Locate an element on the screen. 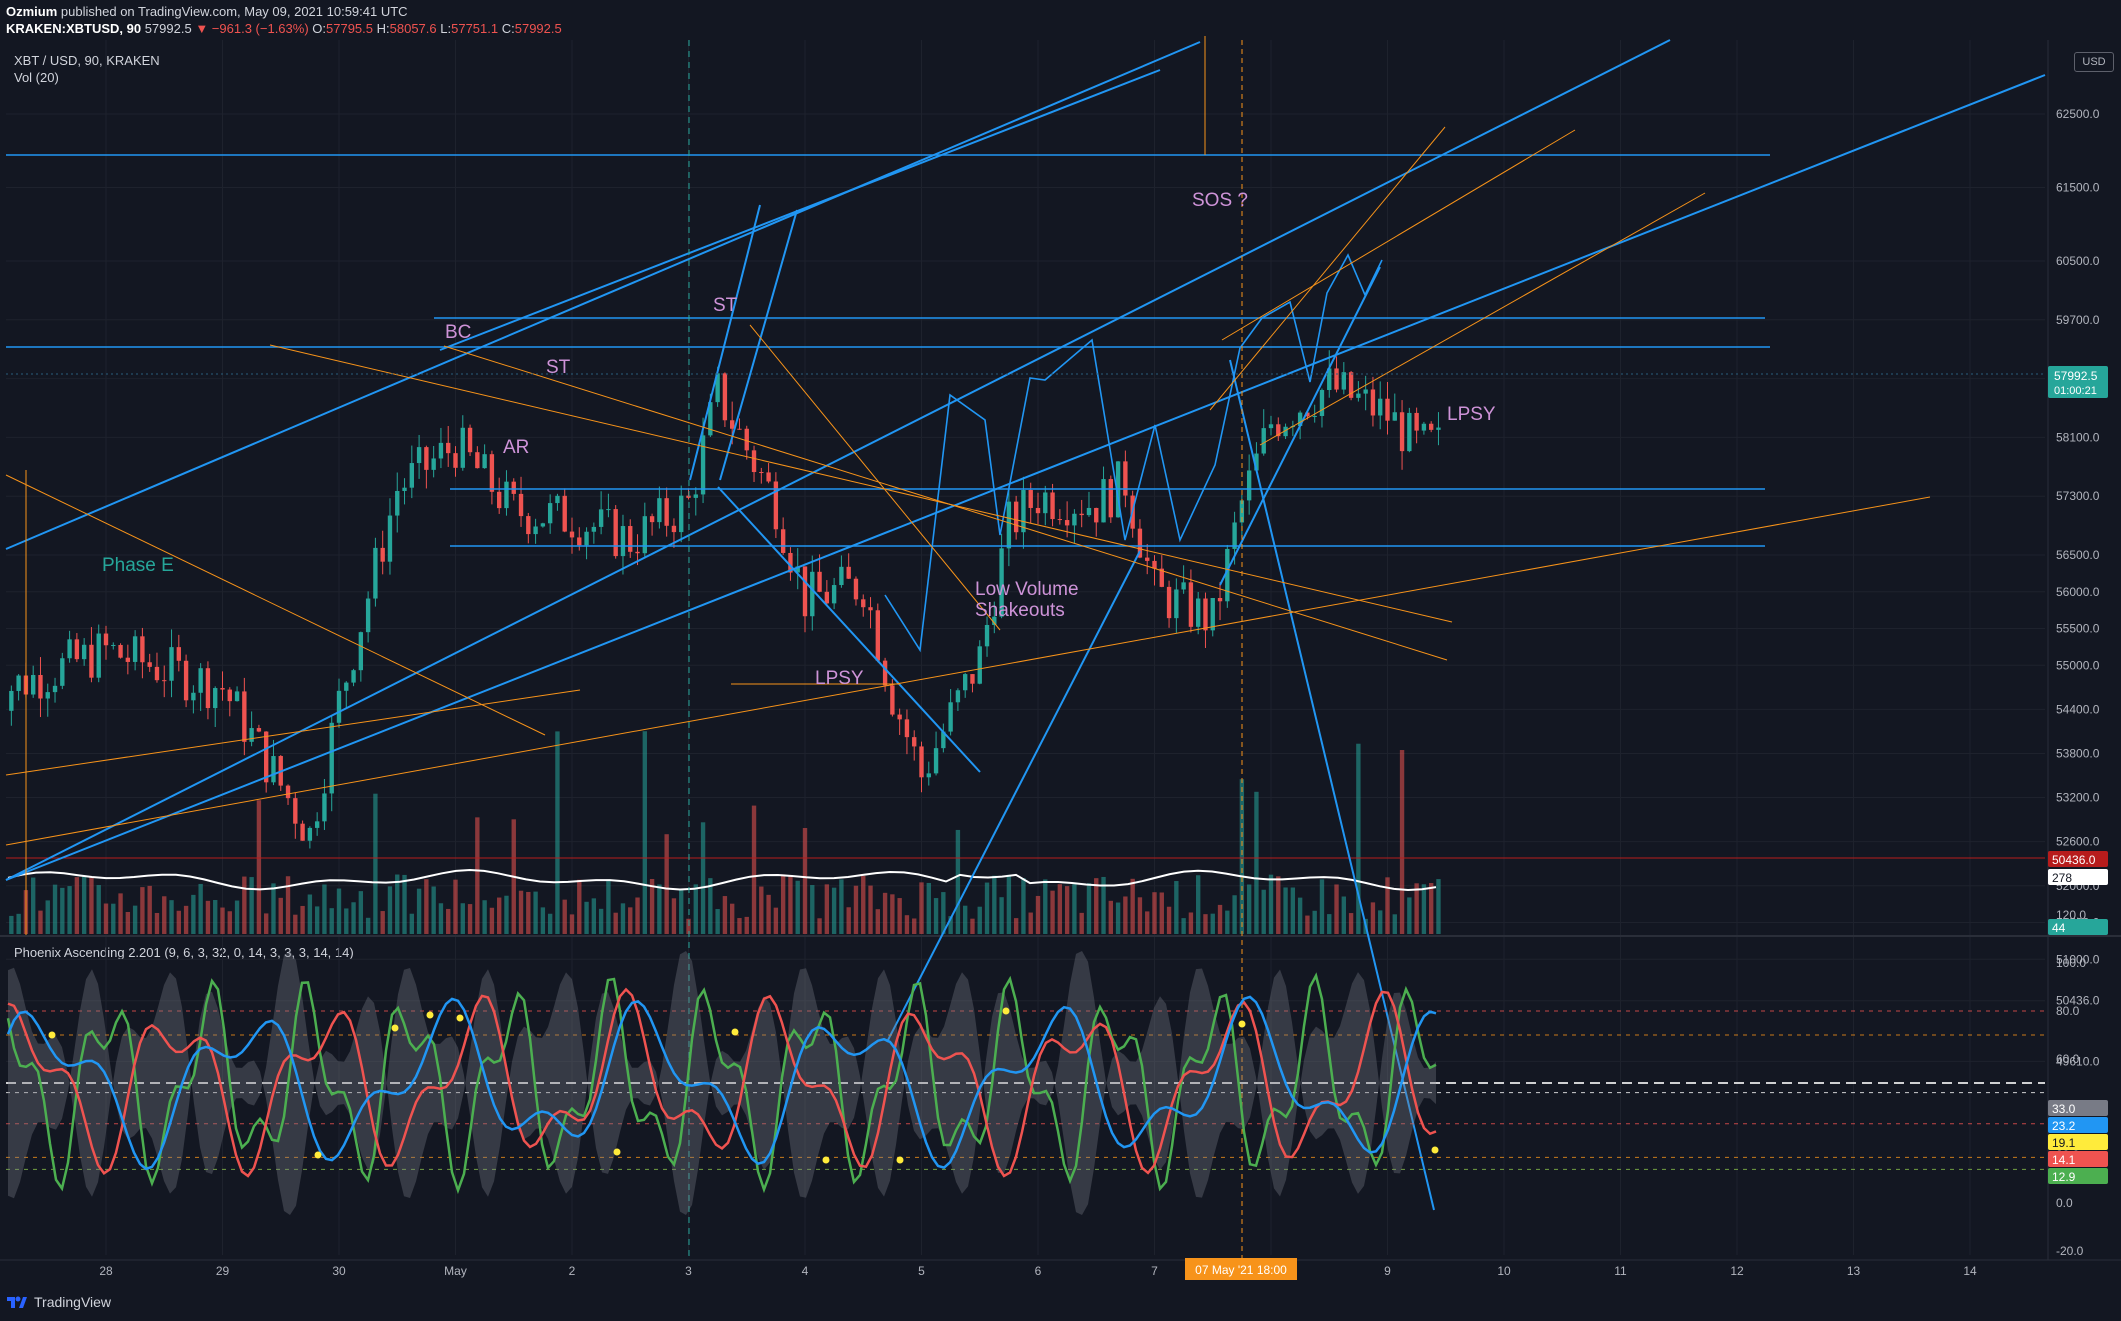 The height and width of the screenshot is (1321, 2121). last-price-badge: 57992.5 is located at coordinates (2076, 376).